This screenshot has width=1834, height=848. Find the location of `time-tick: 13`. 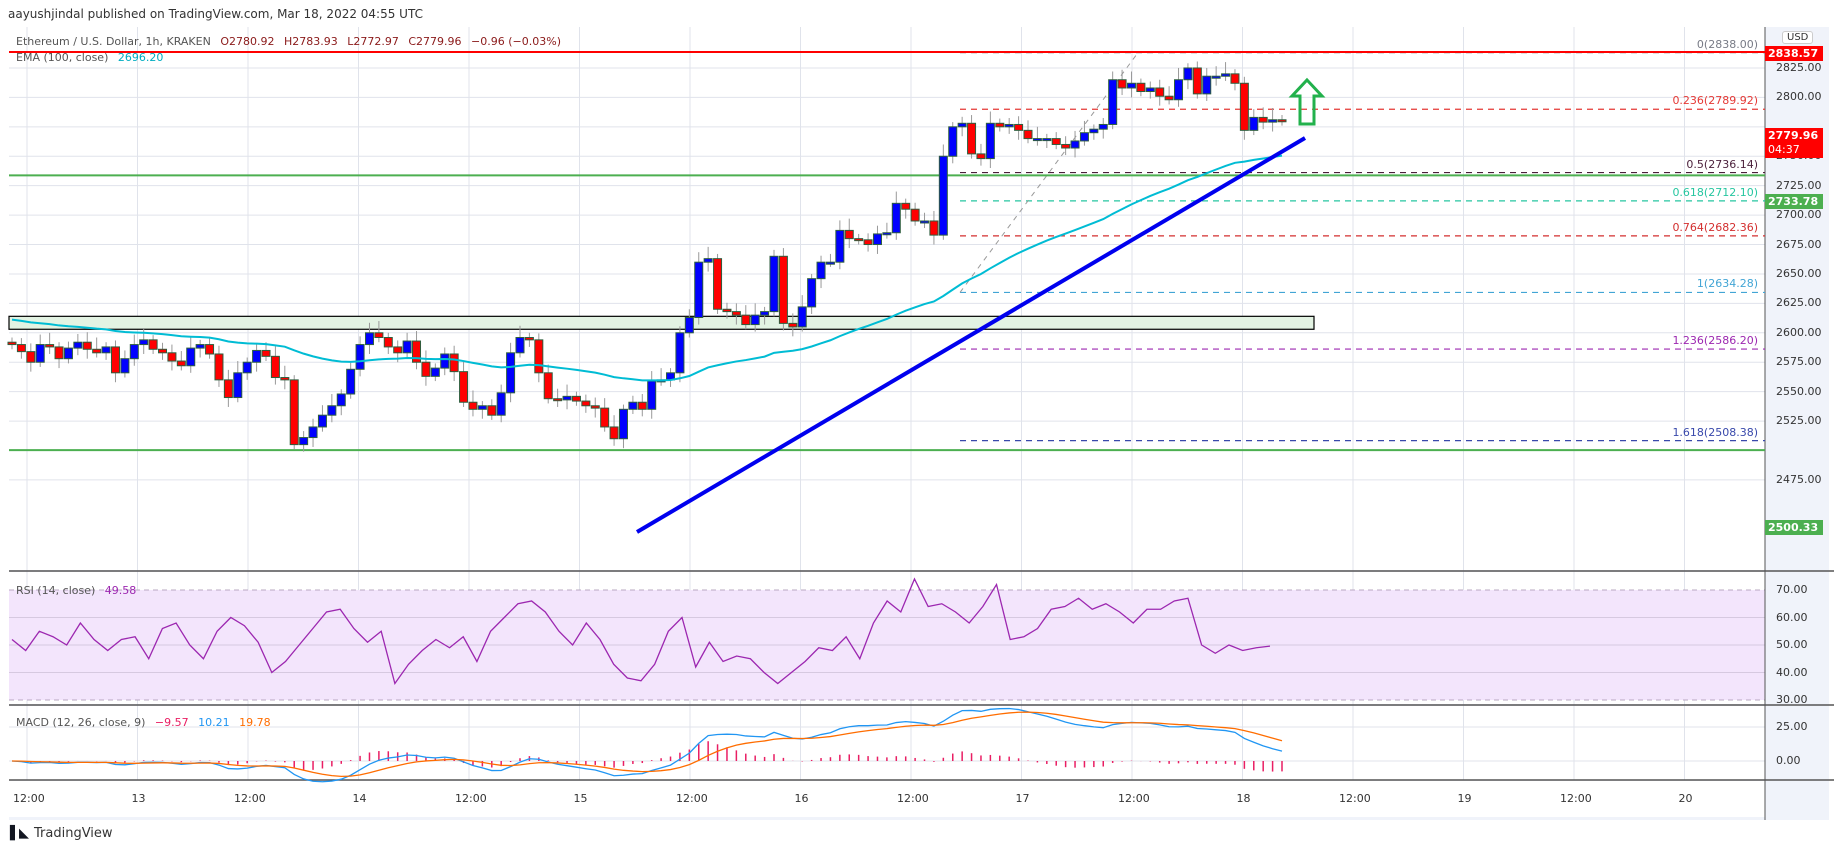

time-tick: 13 is located at coordinates (138, 798).